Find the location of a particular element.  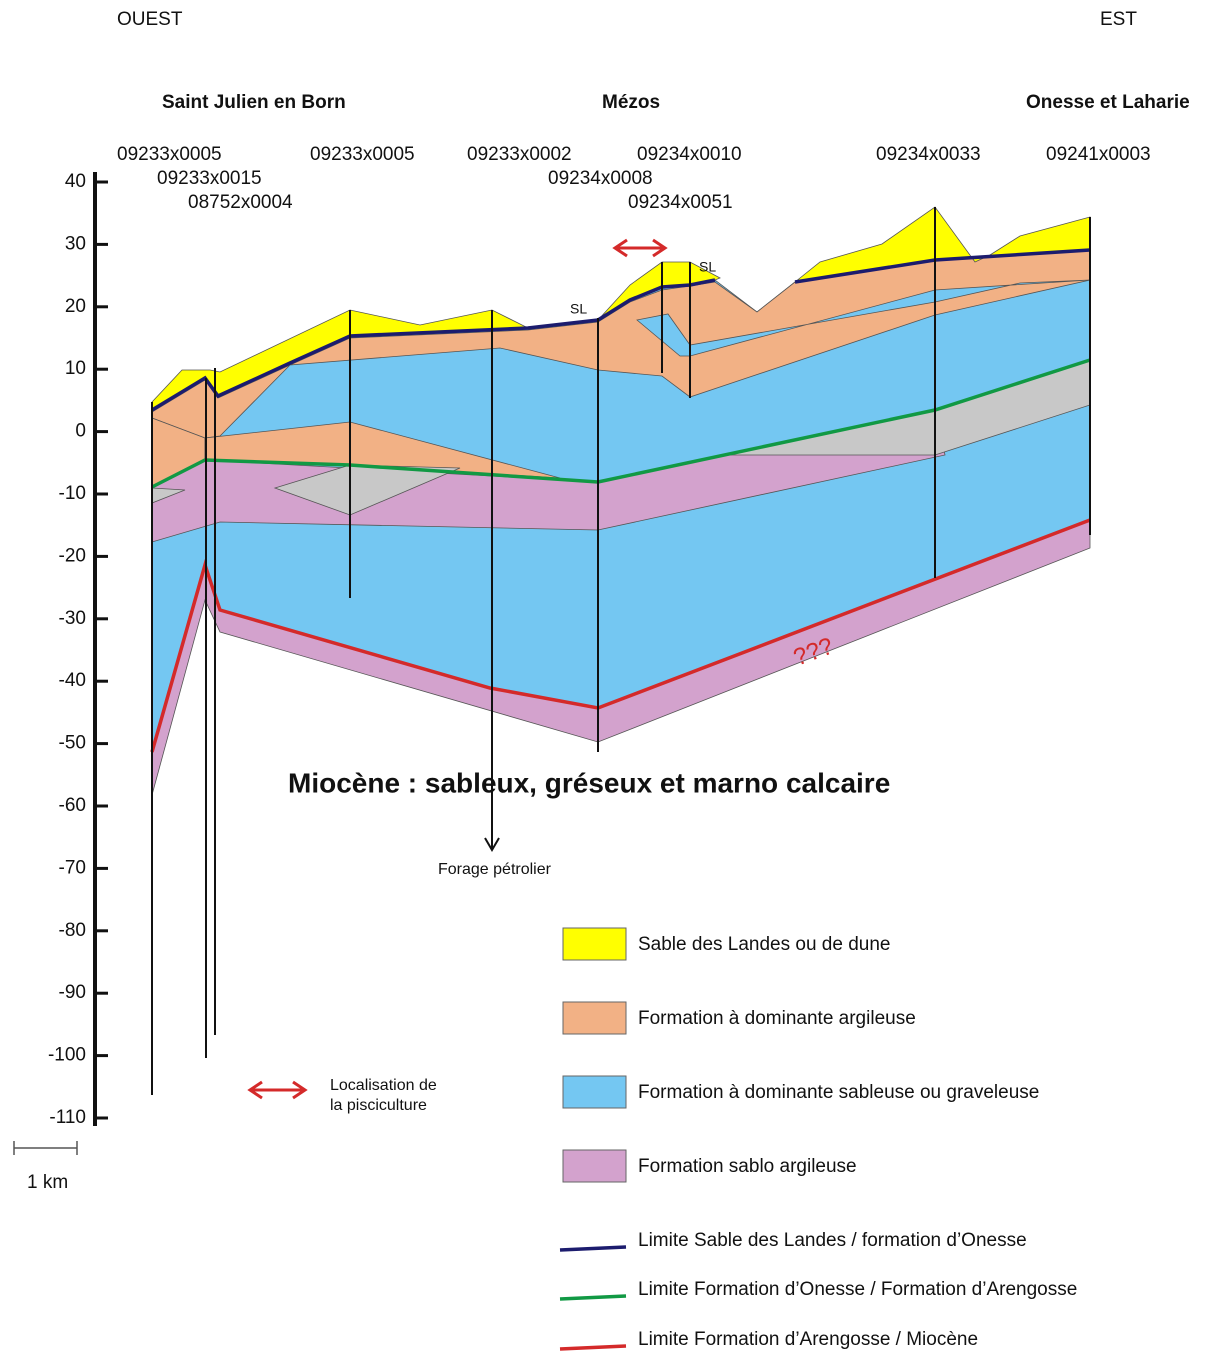

borehole-label: 09241x0003 is located at coordinates (1098, 154).